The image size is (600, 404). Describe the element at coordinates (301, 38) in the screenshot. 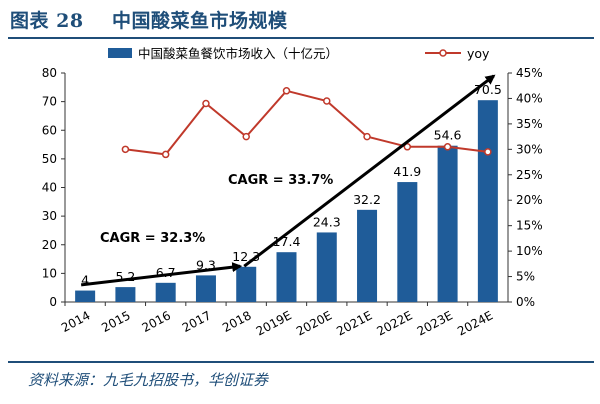

I see `title-divider` at that location.